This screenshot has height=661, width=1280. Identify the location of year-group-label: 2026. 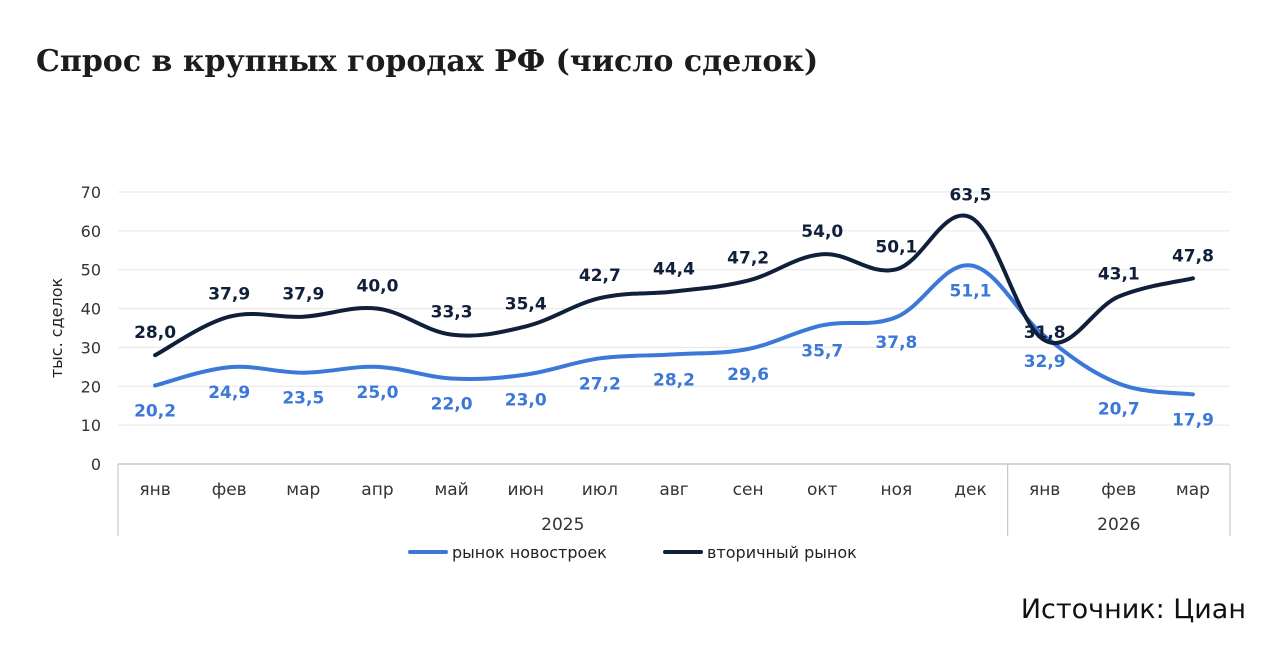
(1118, 525).